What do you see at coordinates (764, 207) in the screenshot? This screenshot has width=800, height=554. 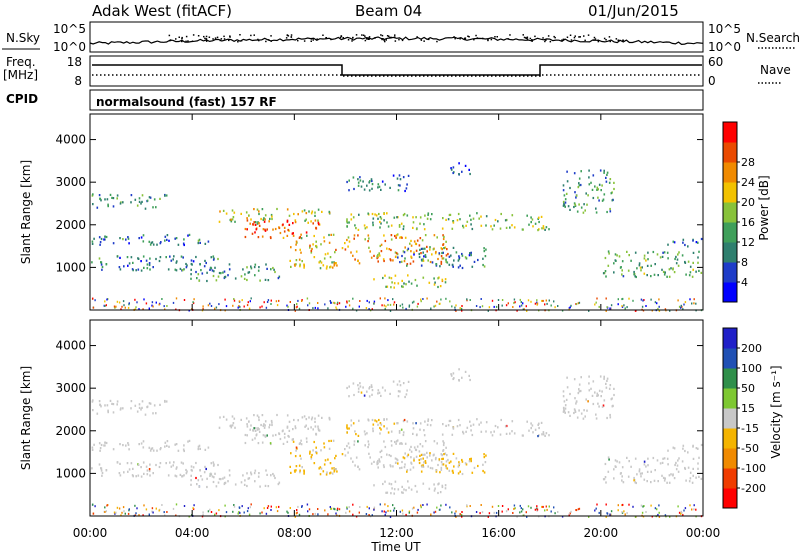 I see `power-colorbar-label: Power [dB]` at bounding box center [764, 207].